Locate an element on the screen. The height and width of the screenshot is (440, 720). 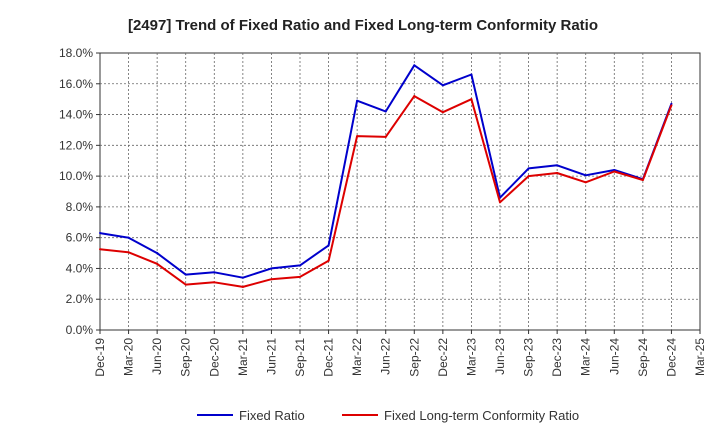
x-tick-label: Dec-22 is located at coordinates (443, 357).